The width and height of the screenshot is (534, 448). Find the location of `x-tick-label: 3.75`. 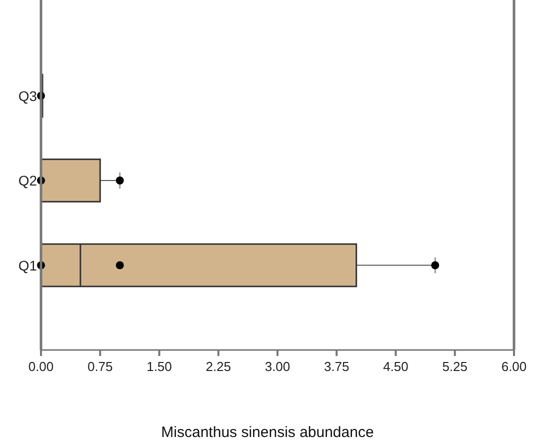

x-tick-label: 3.75 is located at coordinates (337, 366).